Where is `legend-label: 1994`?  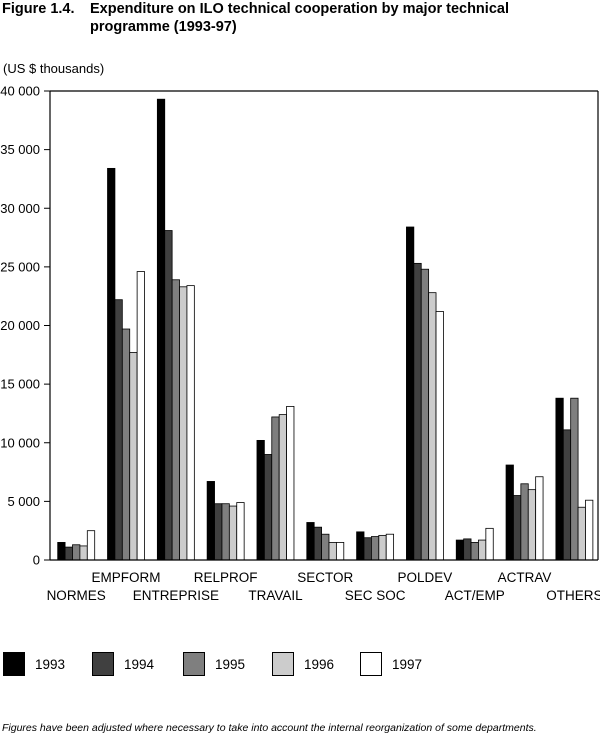 legend-label: 1994 is located at coordinates (139, 664).